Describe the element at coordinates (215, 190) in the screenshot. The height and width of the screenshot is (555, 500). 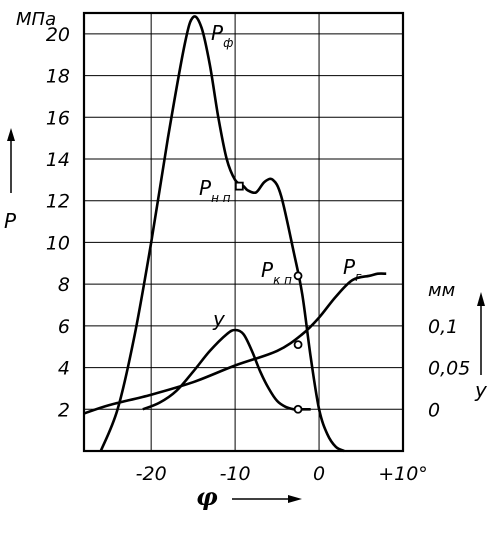
I see `marker-label-pnp: Pн п` at that location.